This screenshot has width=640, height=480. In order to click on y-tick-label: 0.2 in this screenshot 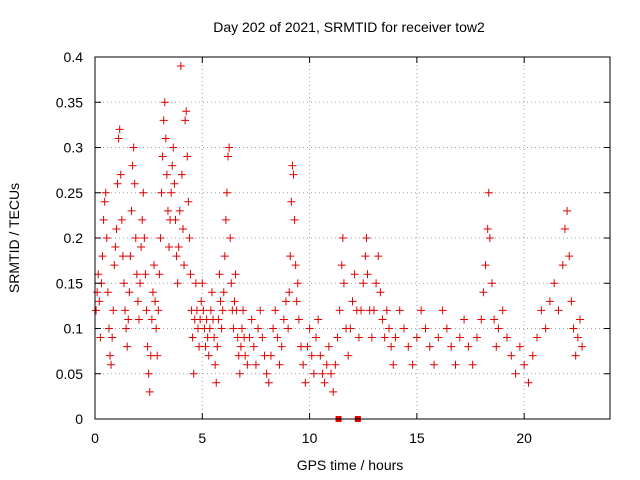, I will do `click(74, 238)`.